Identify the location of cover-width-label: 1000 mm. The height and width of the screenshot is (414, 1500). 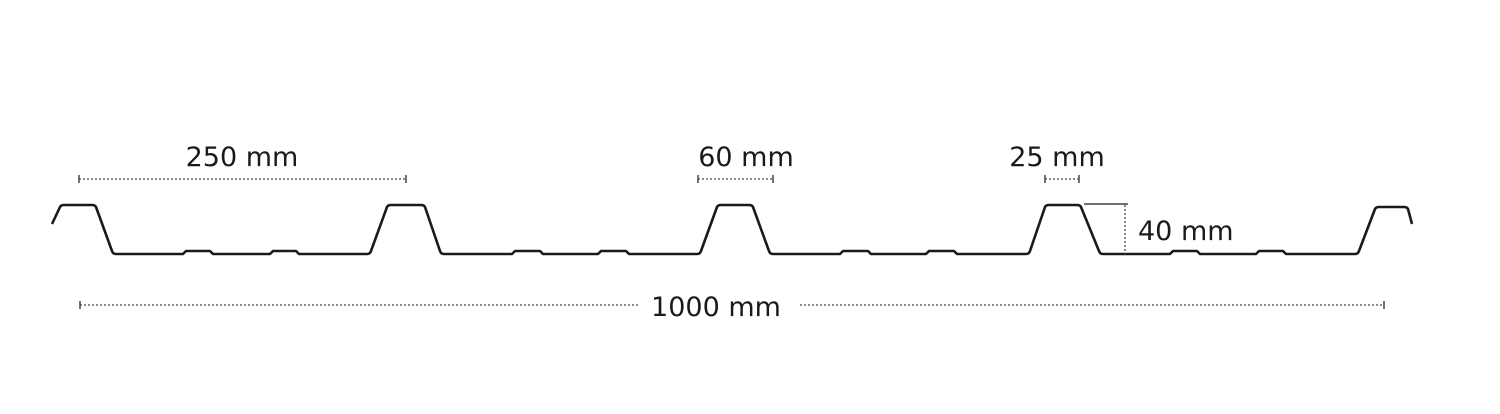
(716, 307).